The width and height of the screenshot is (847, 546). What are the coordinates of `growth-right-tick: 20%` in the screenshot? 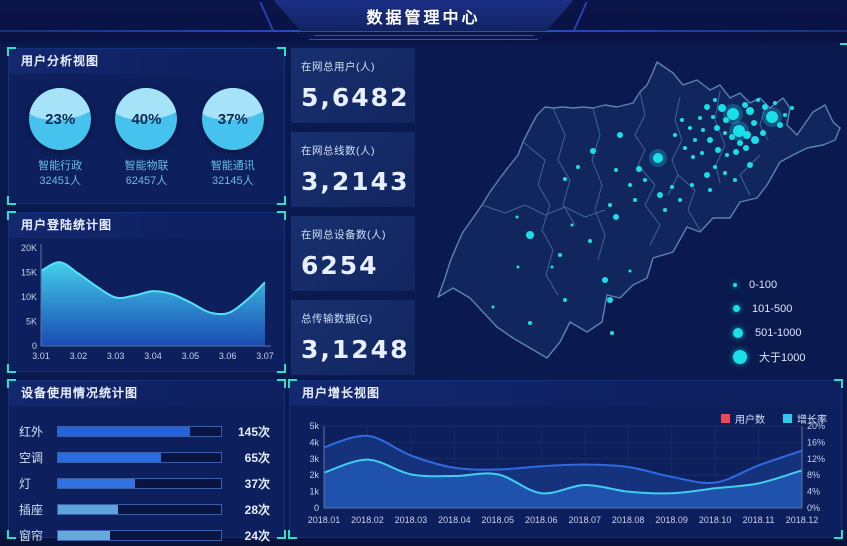 It's located at (816, 426).